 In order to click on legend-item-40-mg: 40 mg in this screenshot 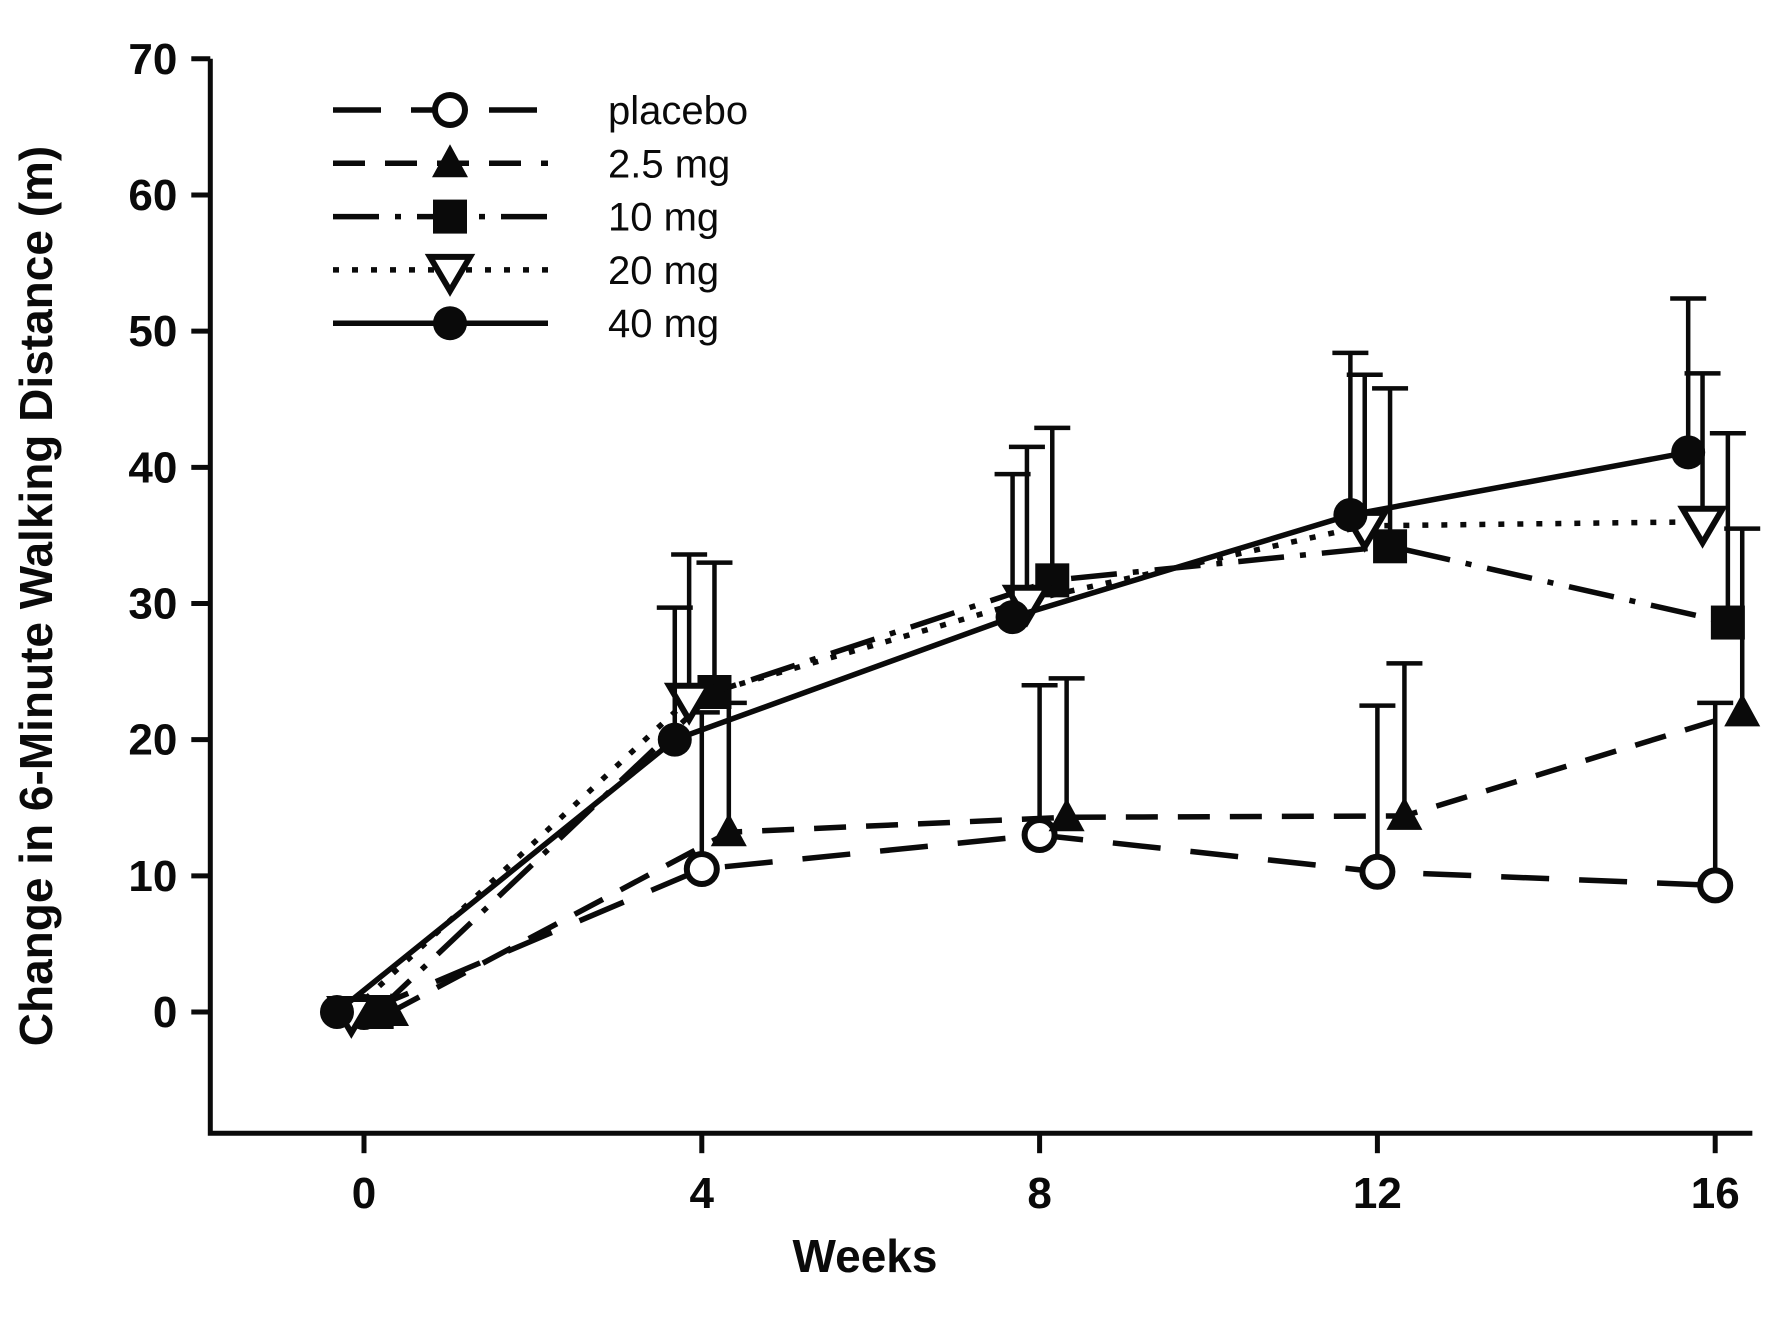, I will do `click(526, 324)`.